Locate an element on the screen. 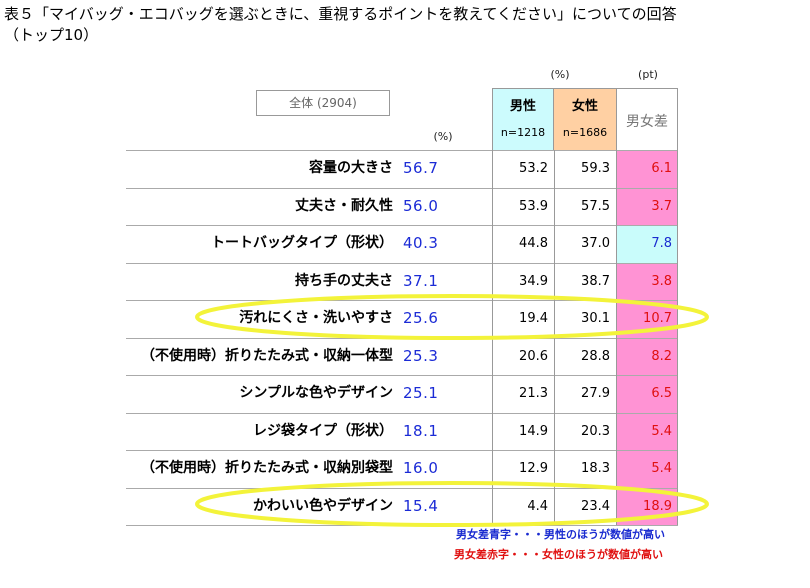 This screenshot has width=810, height=588. female-header-n: n=1686 is located at coordinates (585, 132).